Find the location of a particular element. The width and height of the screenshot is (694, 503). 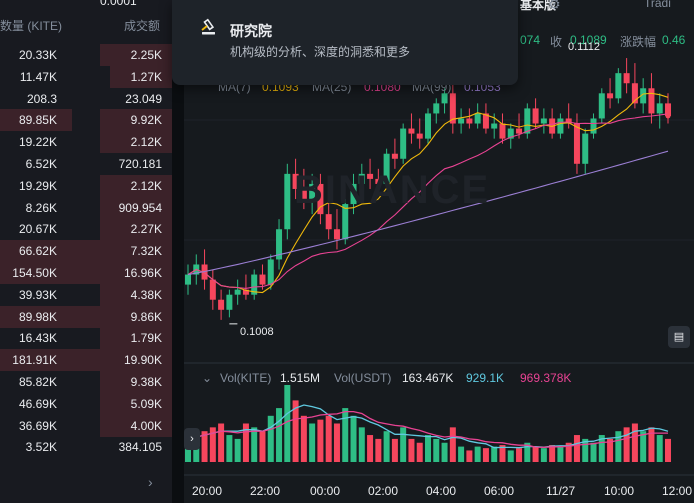

research-popup: 研究院 机构级的分析、深度的洞悉和更多 is located at coordinates (345, 42).